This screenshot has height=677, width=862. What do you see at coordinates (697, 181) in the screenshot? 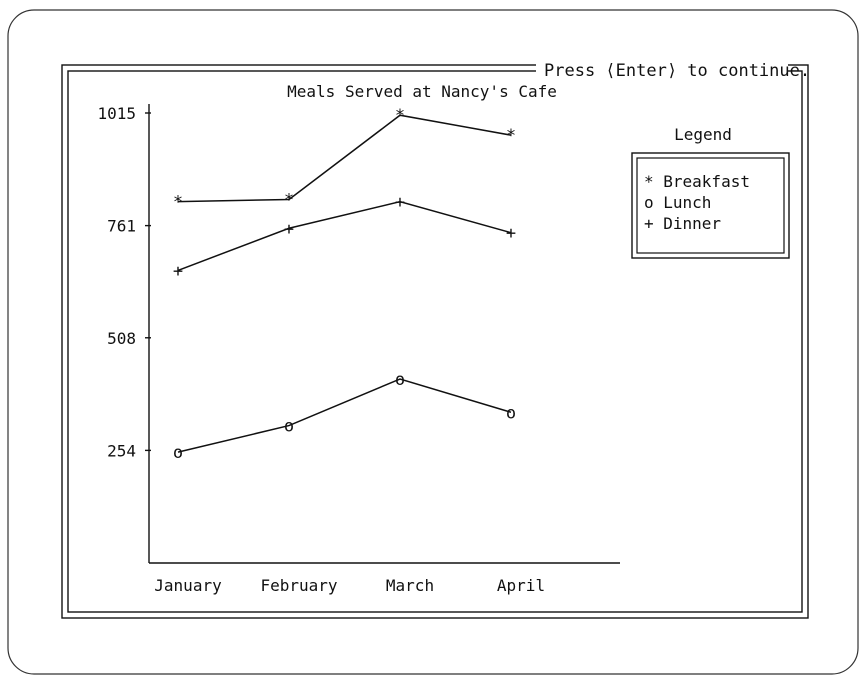
I see `legend-entry-breakfast: * Breakfast` at bounding box center [697, 181].